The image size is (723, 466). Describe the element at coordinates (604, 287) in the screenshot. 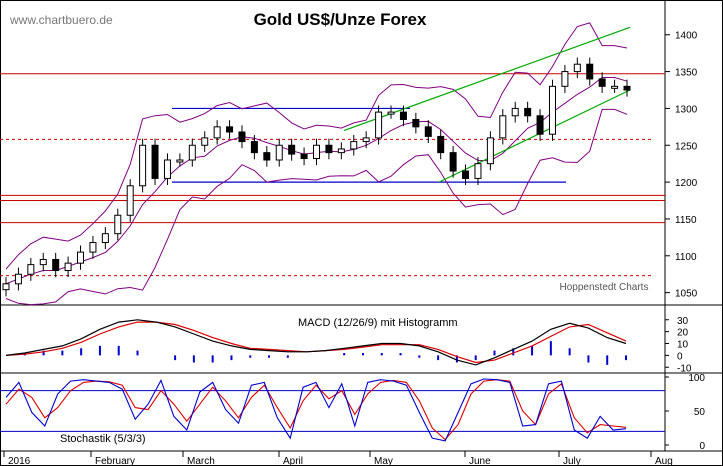

I see `credit-label: Hoppenstedt Charts` at that location.